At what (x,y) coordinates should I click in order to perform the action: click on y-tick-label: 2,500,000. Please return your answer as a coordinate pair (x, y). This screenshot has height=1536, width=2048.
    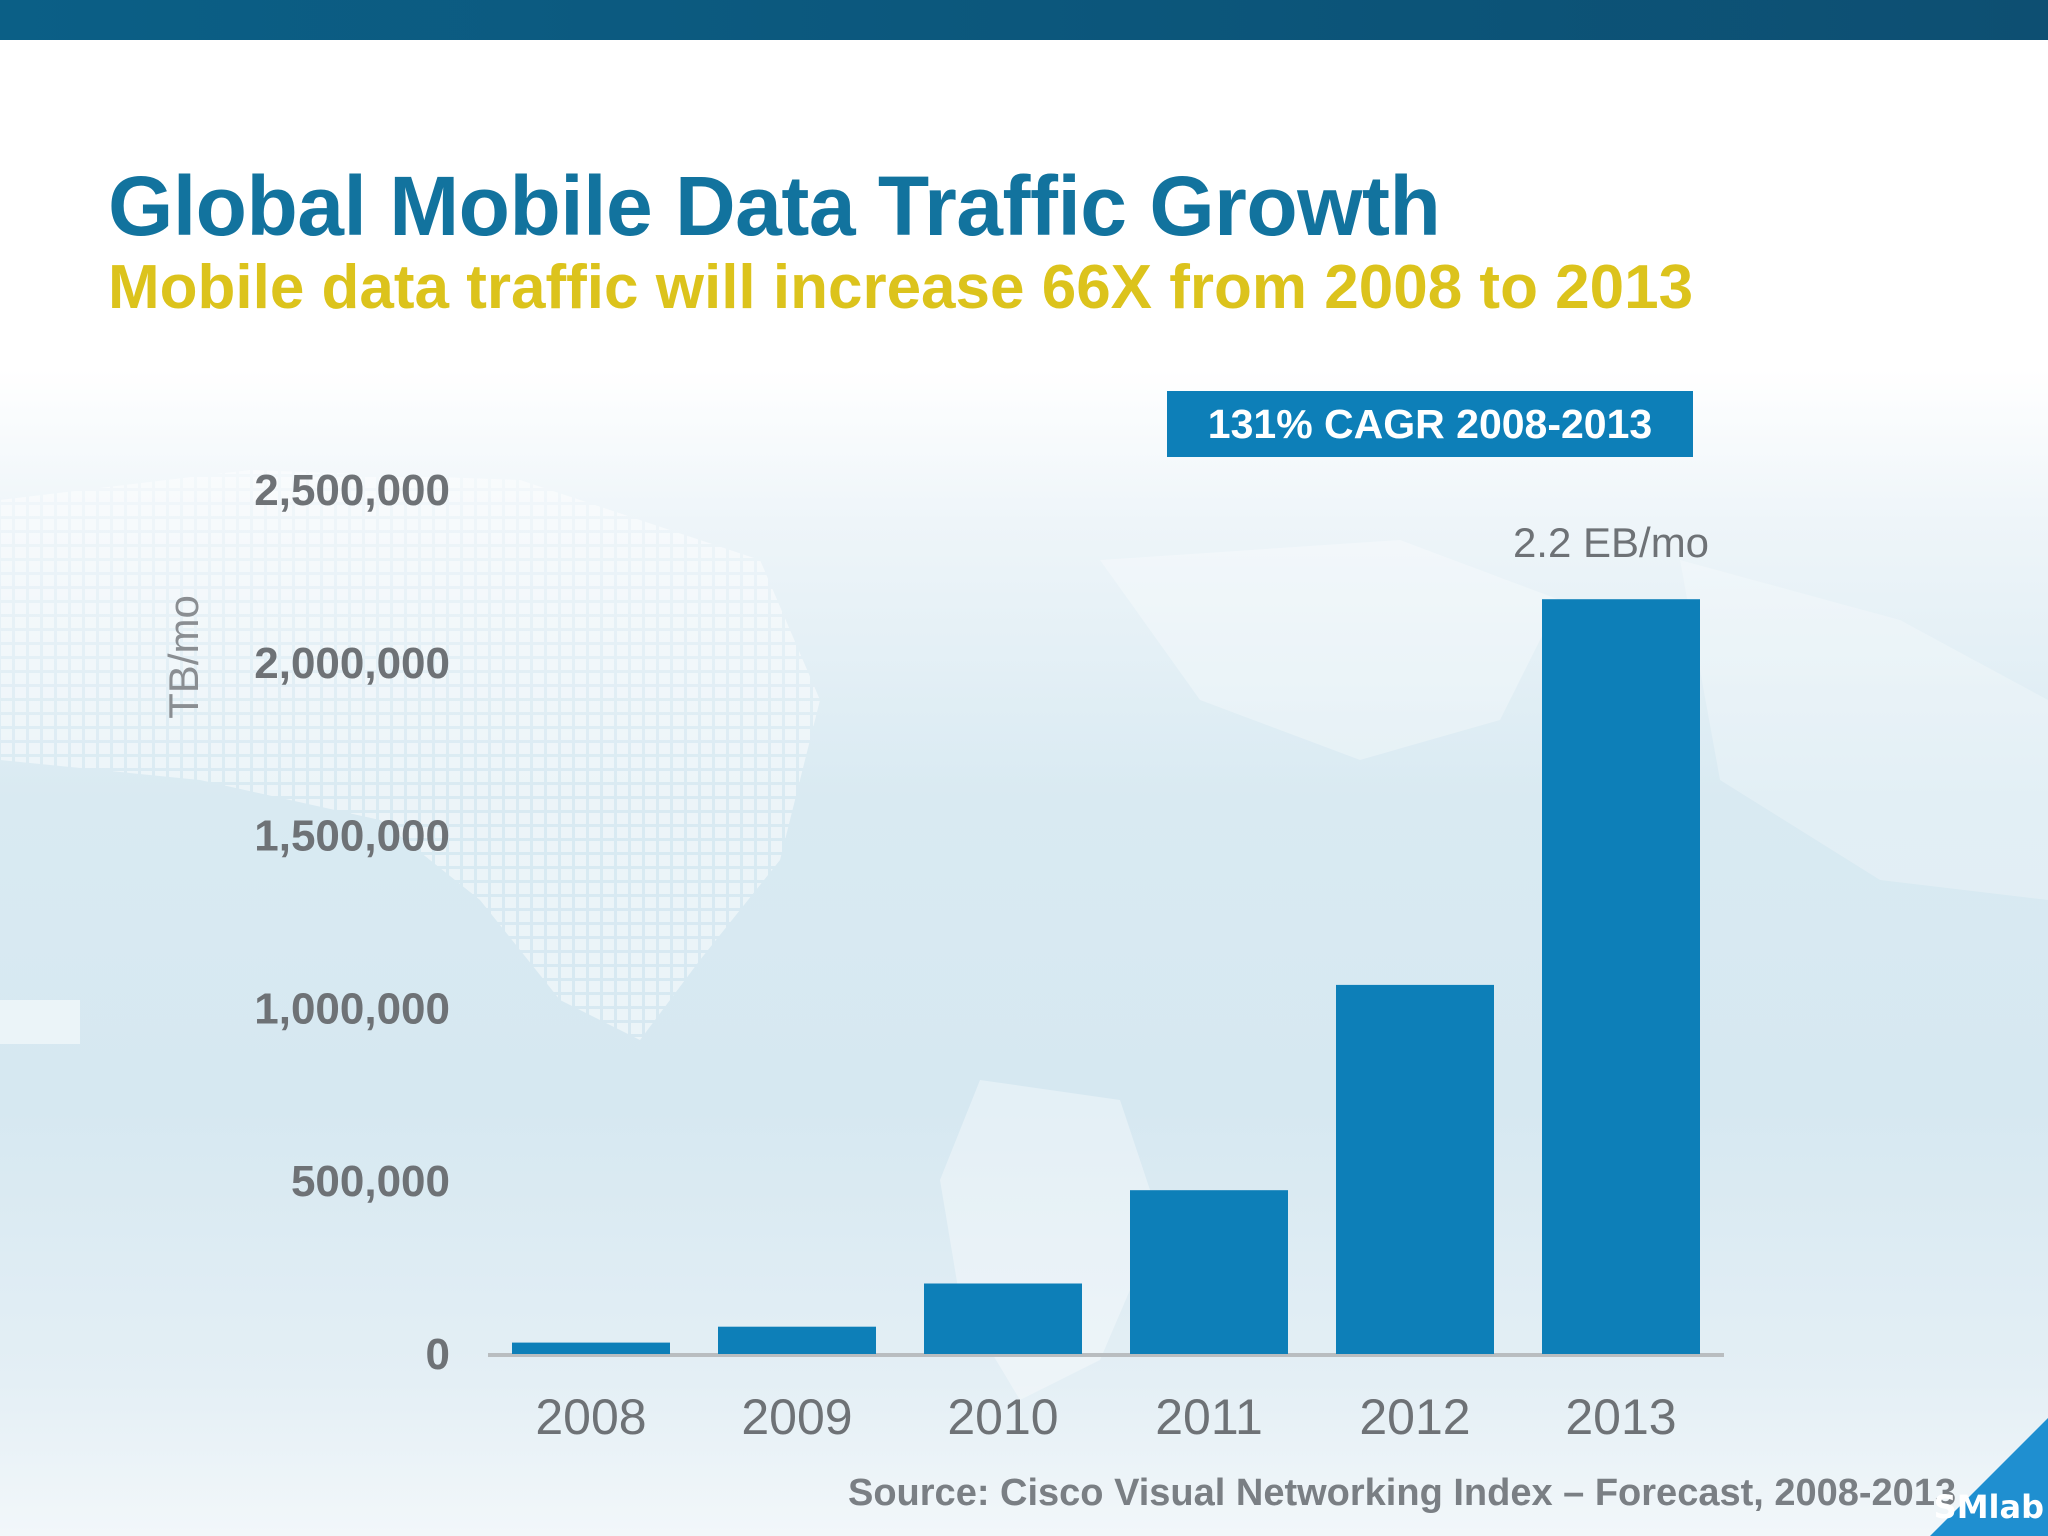
    Looking at the image, I should click on (352, 490).